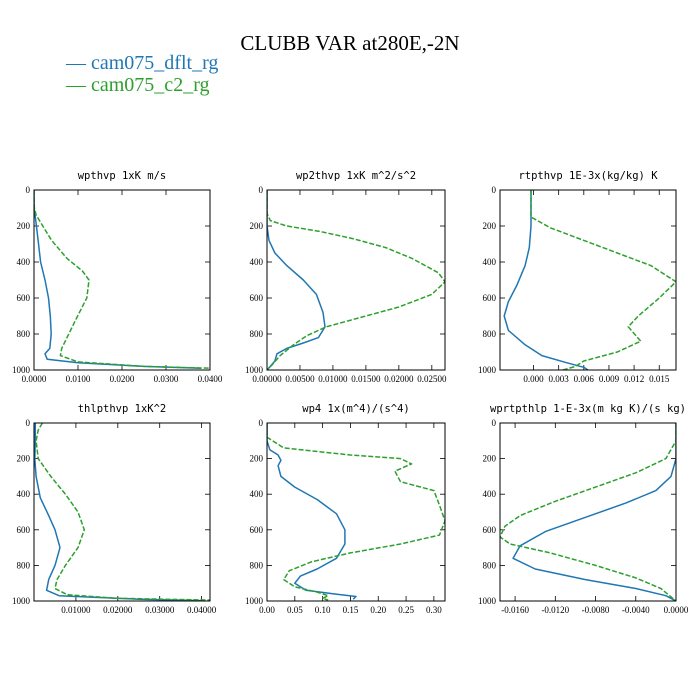 Image resolution: width=700 pixels, height=700 pixels. What do you see at coordinates (609, 379) in the screenshot?
I see `x-tick-label: 0.009` at bounding box center [609, 379].